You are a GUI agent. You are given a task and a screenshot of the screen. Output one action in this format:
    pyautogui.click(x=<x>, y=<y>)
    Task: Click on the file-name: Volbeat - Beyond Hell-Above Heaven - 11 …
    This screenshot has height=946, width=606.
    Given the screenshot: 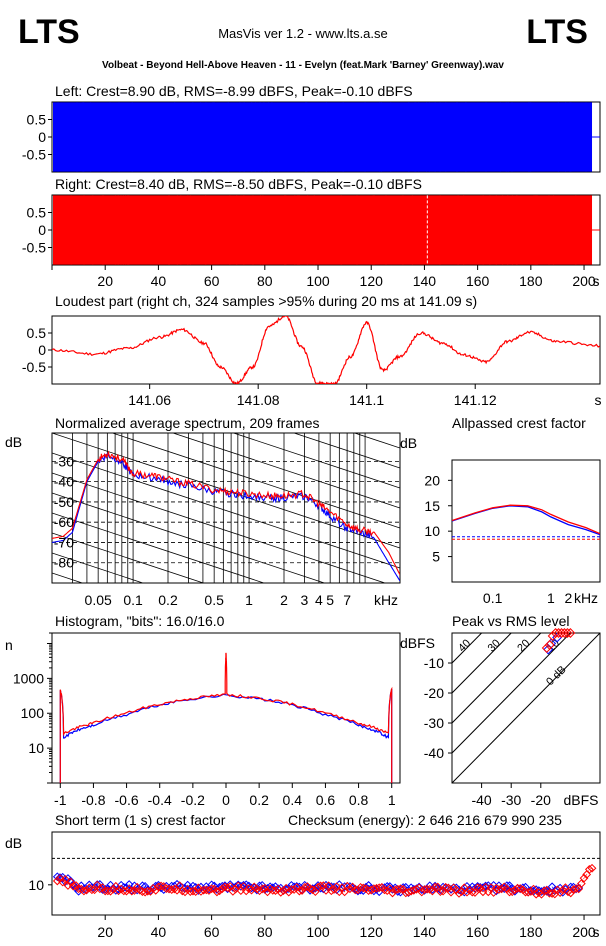 What is the action you would take?
    pyautogui.click(x=303, y=65)
    